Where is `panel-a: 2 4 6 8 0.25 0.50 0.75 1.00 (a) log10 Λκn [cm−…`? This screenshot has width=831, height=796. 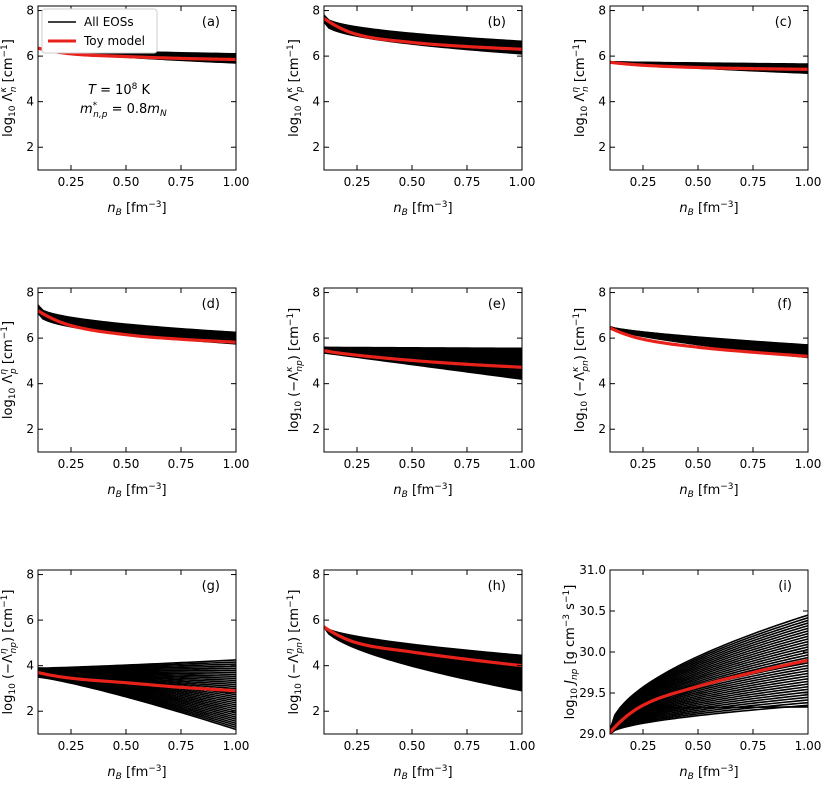 panel-a: 2 4 6 8 0.25 0.50 0.75 1.00 (a) log10 Λκn [cm−… is located at coordinates (124, 111).